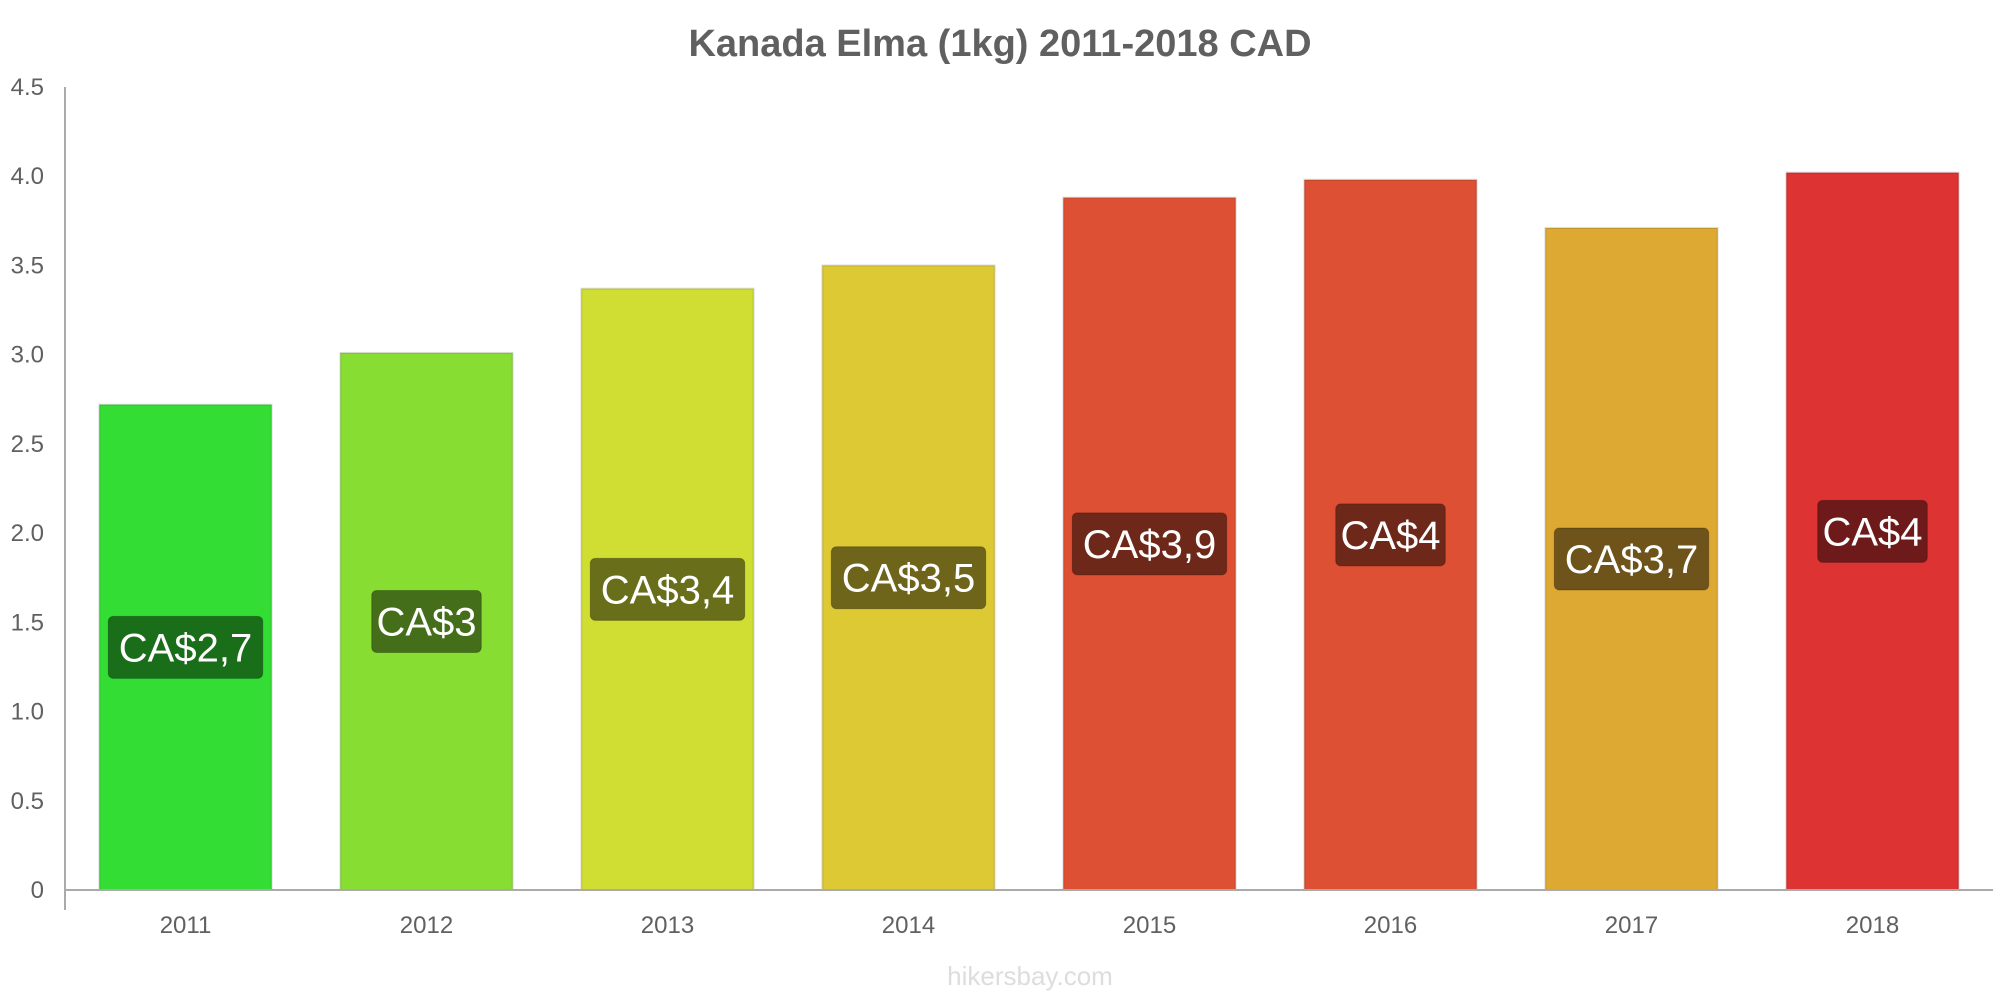  What do you see at coordinates (426, 925) in the screenshot?
I see `x-tick-label: 2012` at bounding box center [426, 925].